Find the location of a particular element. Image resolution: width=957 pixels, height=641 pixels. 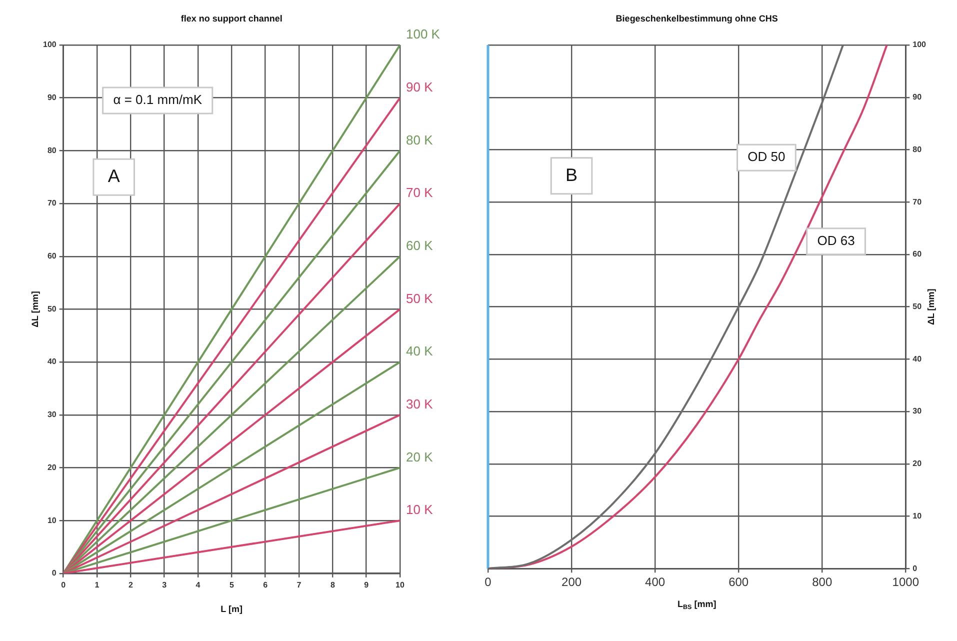

series-label: OD 63 is located at coordinates (836, 240).